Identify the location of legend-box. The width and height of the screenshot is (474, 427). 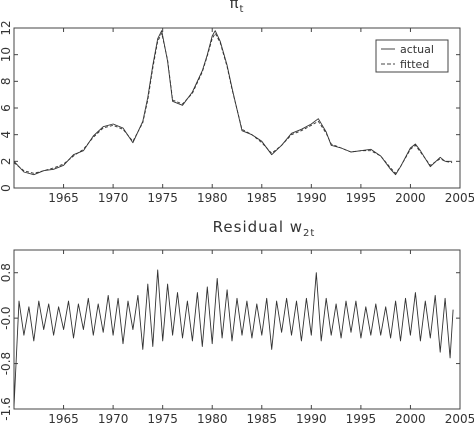
(412, 56).